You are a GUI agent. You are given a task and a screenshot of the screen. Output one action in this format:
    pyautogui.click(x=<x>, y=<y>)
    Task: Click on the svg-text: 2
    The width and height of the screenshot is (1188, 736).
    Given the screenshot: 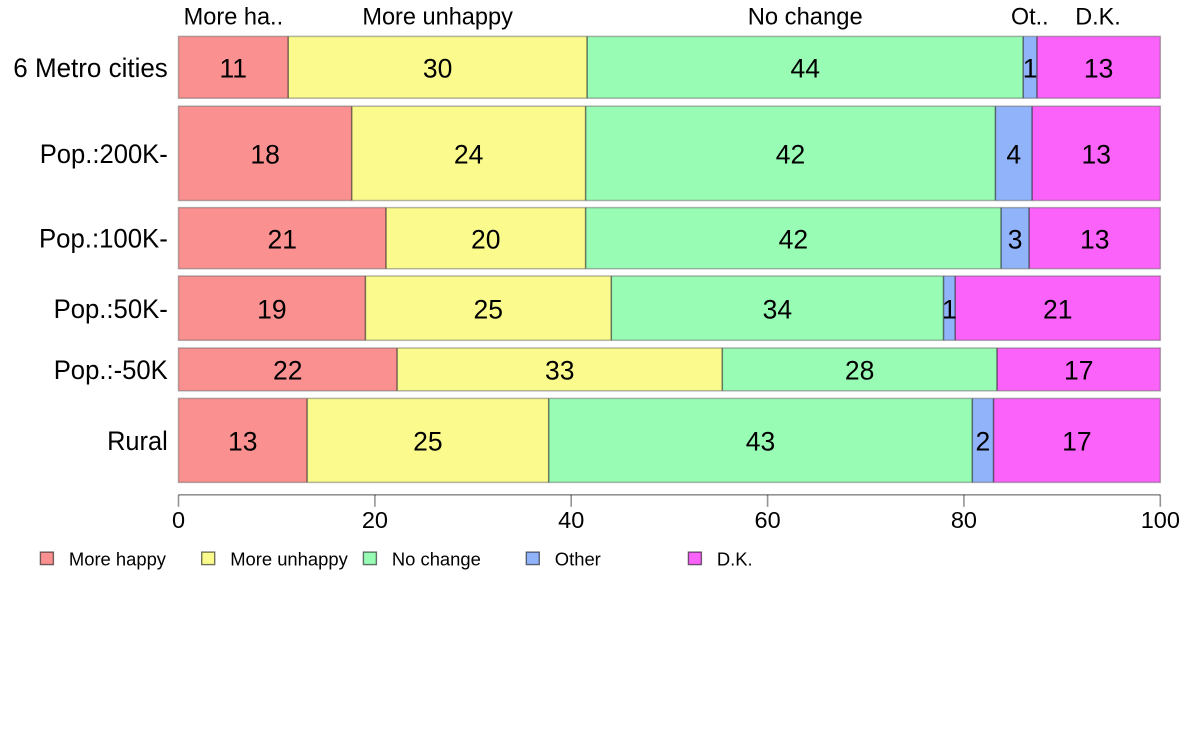 What is the action you would take?
    pyautogui.click(x=983, y=442)
    